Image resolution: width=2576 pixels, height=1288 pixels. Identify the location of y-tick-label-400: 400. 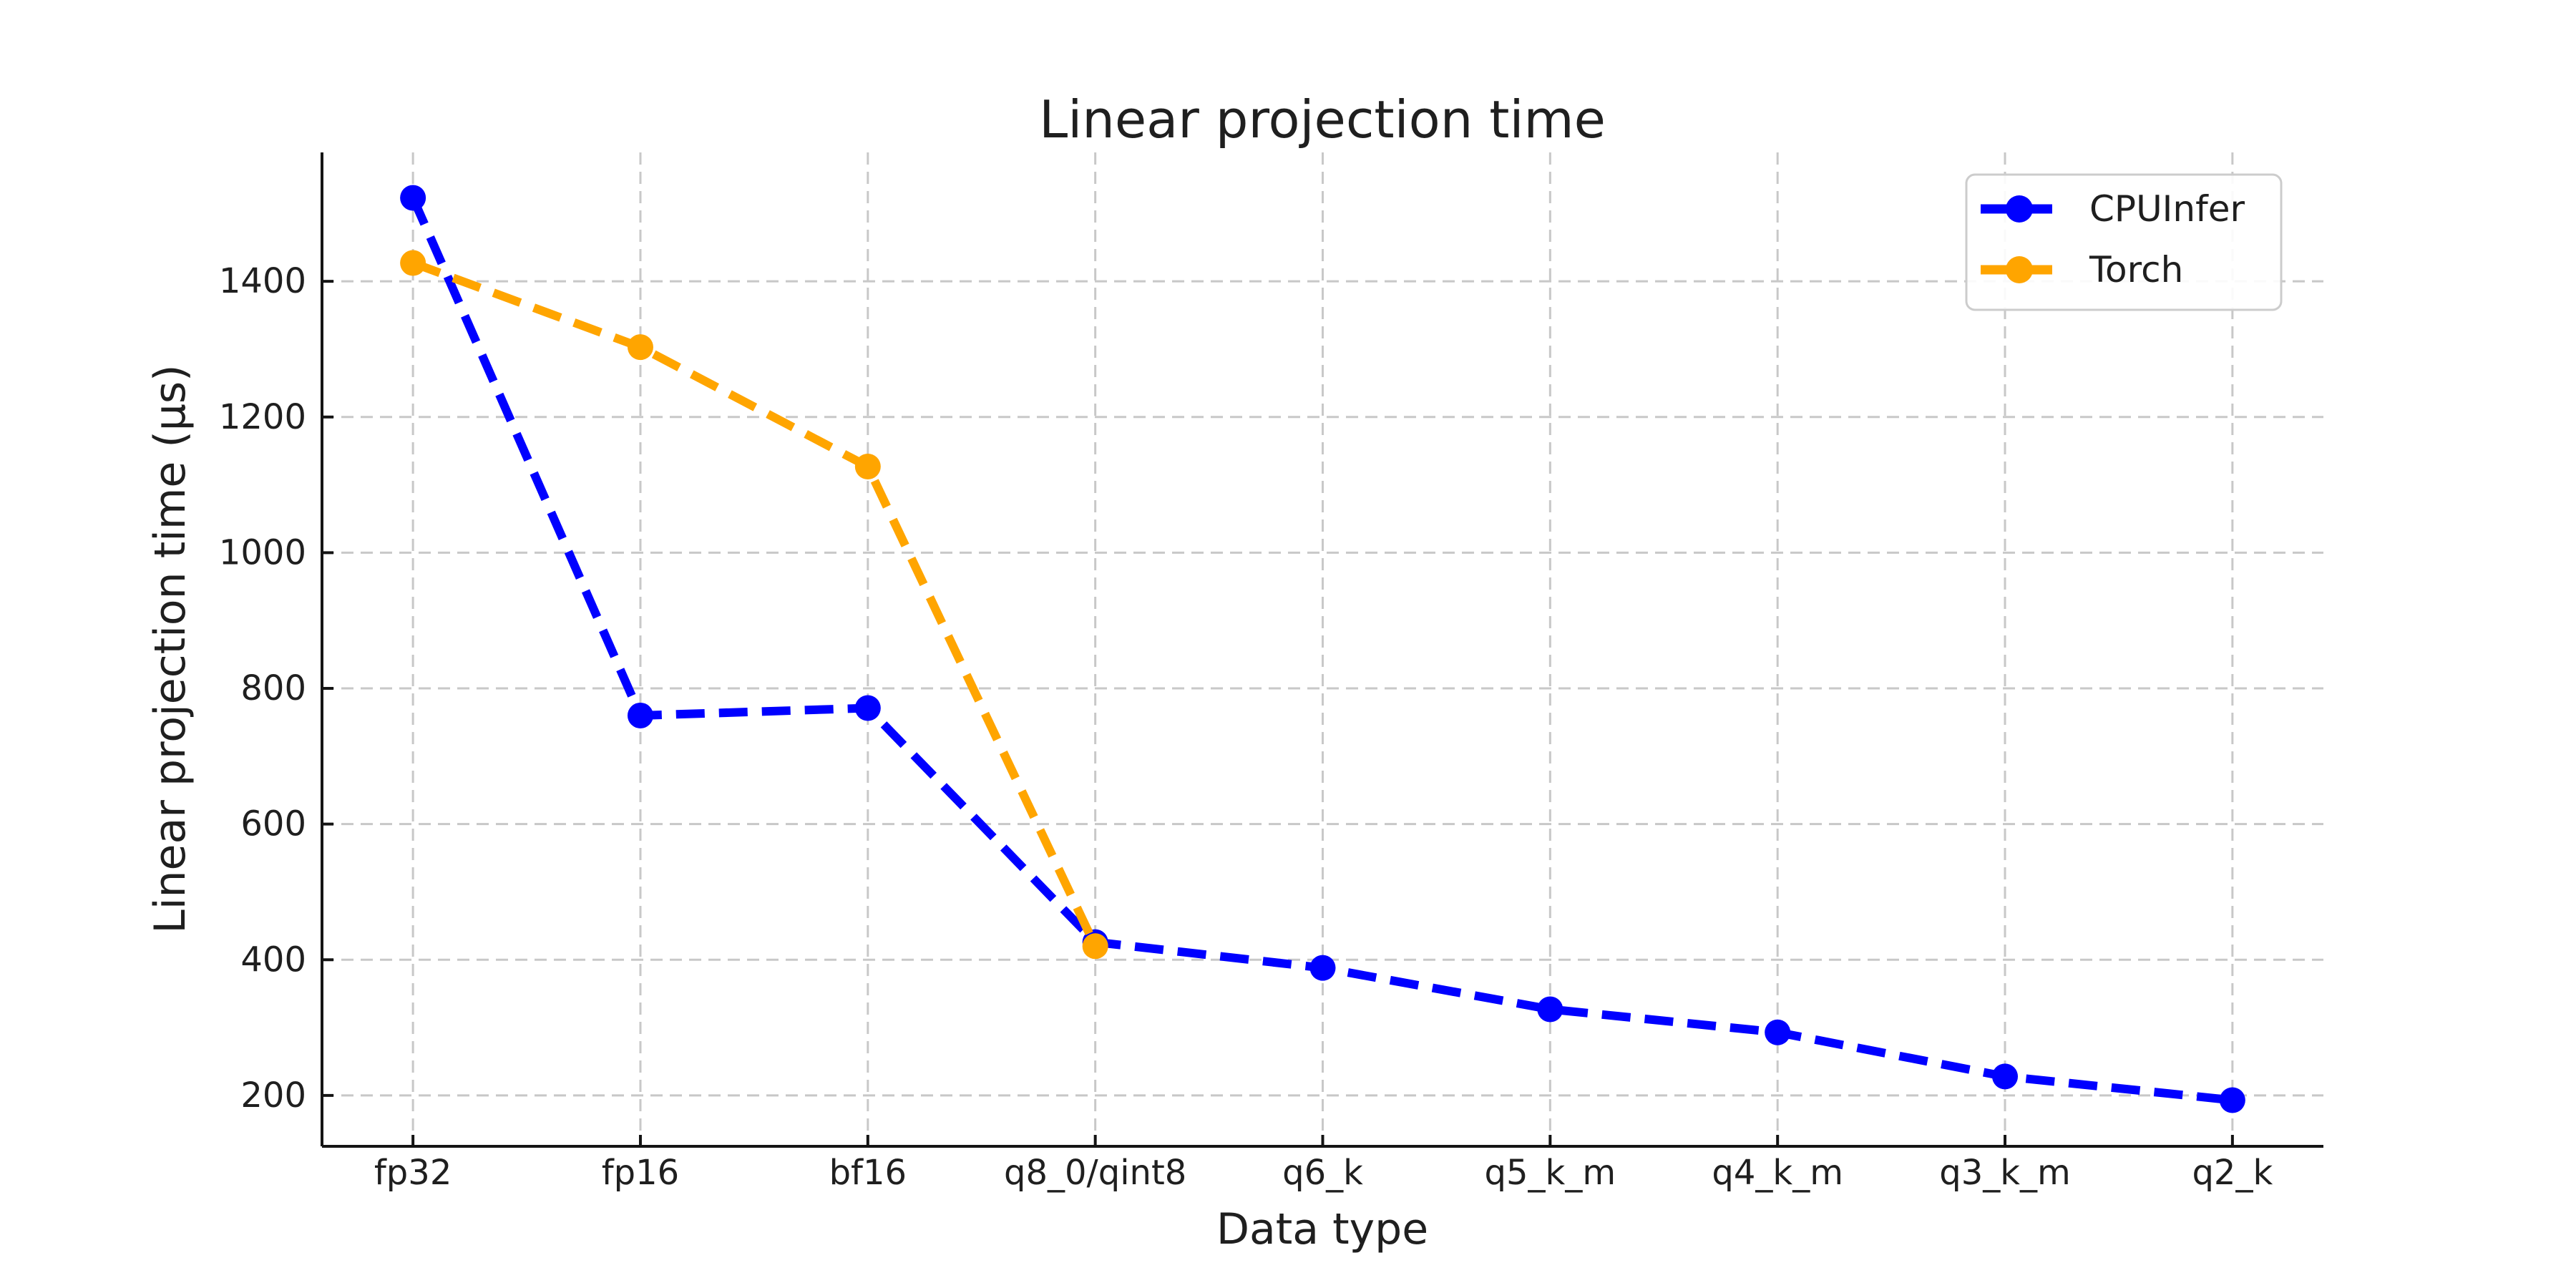
(273, 960).